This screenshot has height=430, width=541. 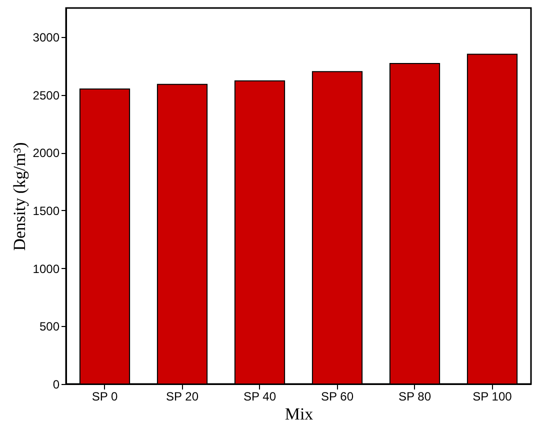 I want to click on y-tick-label: 1500, so click(x=46, y=211).